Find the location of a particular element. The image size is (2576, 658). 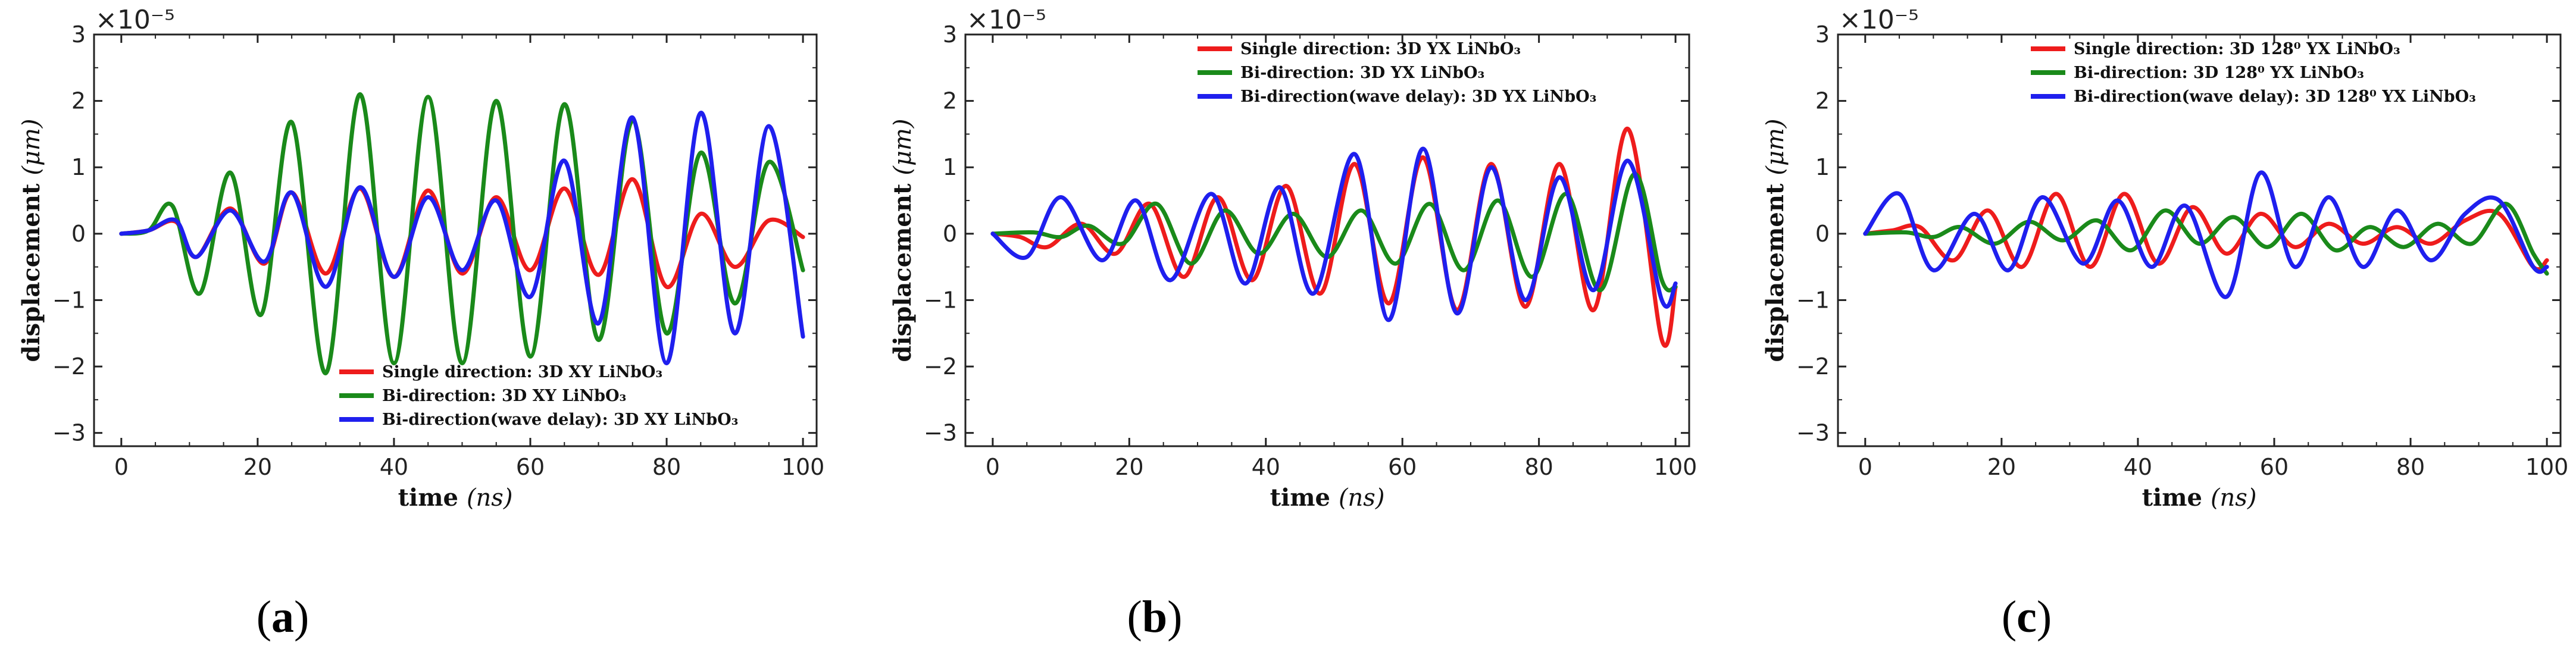

panel-label-letter: b is located at coordinates (1154, 617).